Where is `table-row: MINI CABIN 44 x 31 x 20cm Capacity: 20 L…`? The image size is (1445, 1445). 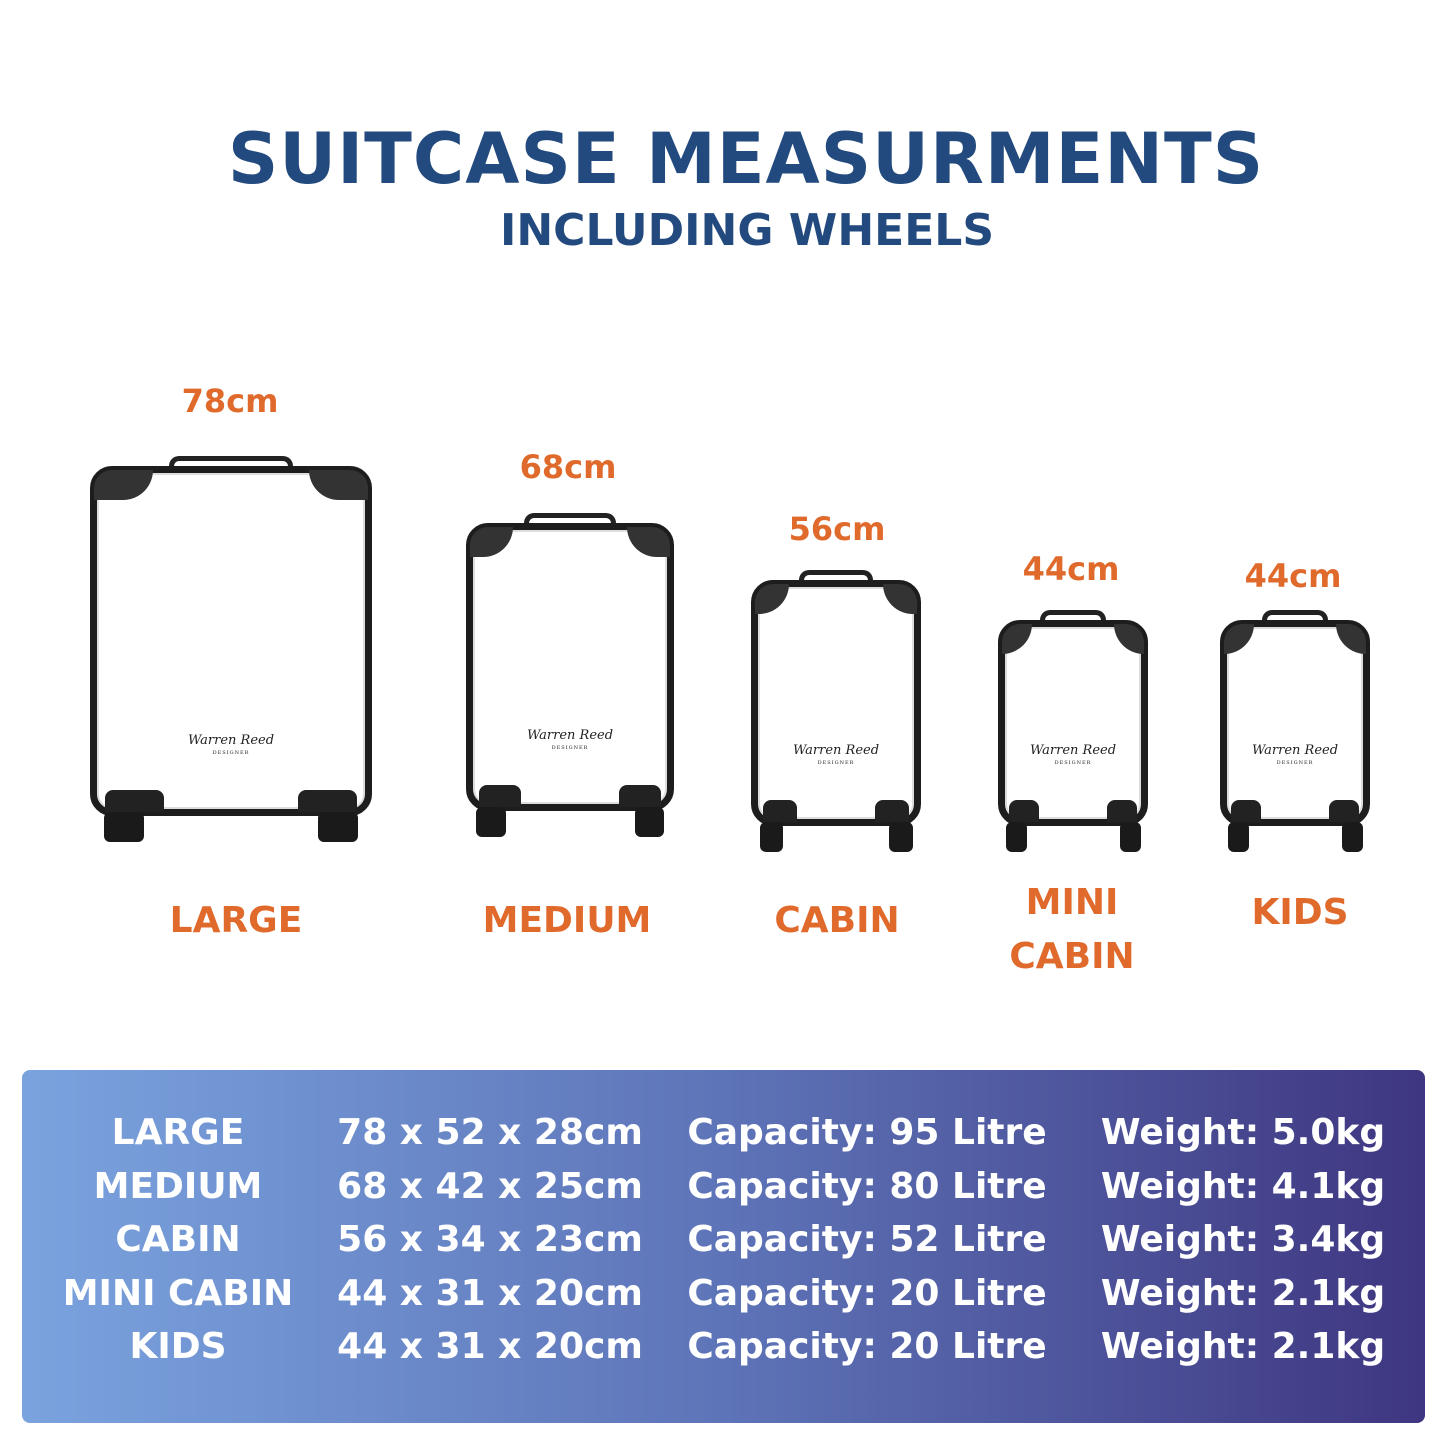 table-row: MINI CABIN 44 x 31 x 20cm Capacity: 20 L… is located at coordinates (723, 1300).